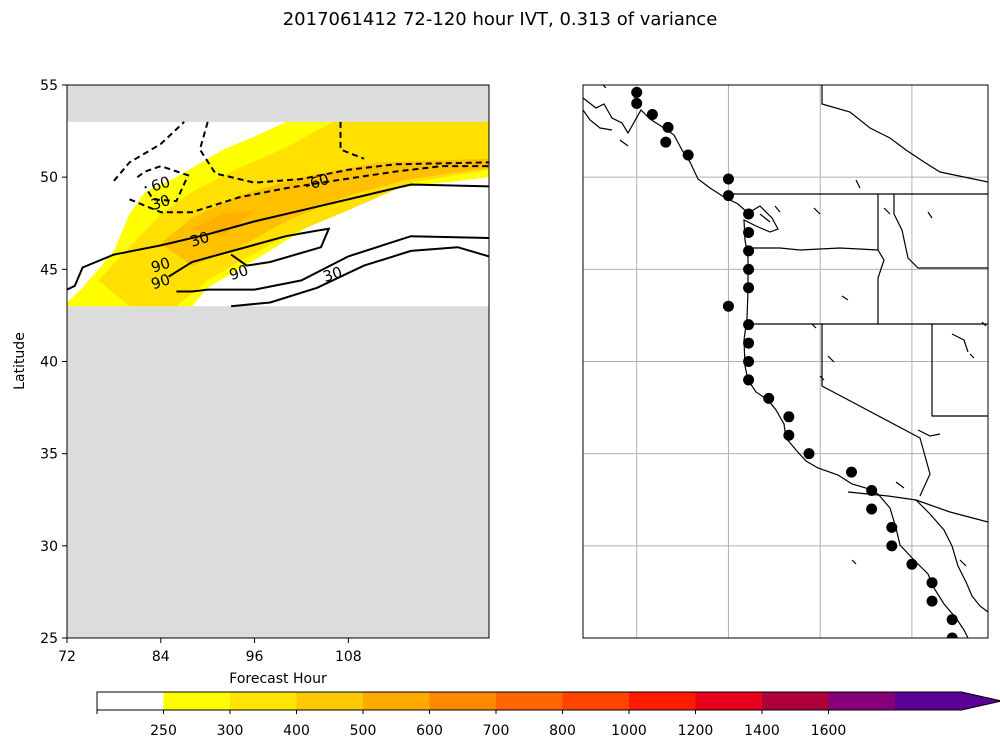 Image resolution: width=1000 pixels, height=749 pixels. What do you see at coordinates (904, 134) in the screenshot?
I see `border-canada-provinces` at bounding box center [904, 134].